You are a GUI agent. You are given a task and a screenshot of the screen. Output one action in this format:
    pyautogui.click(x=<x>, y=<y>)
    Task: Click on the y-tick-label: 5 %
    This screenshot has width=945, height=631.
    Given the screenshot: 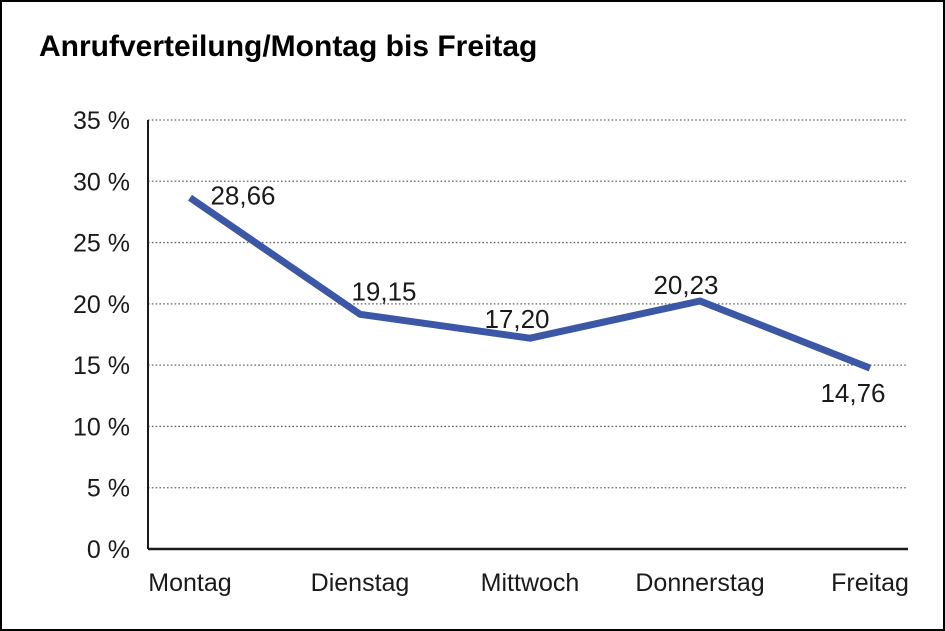 What is the action you would take?
    pyautogui.click(x=108, y=489)
    